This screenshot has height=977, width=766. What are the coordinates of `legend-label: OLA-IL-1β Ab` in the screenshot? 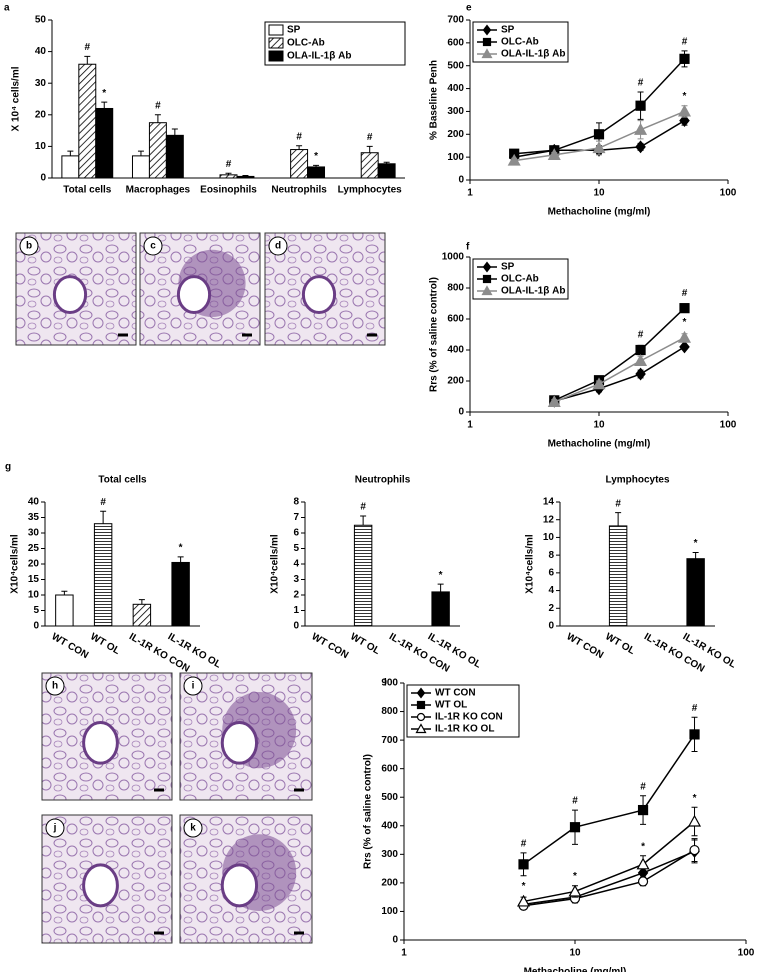 It's located at (533, 54).